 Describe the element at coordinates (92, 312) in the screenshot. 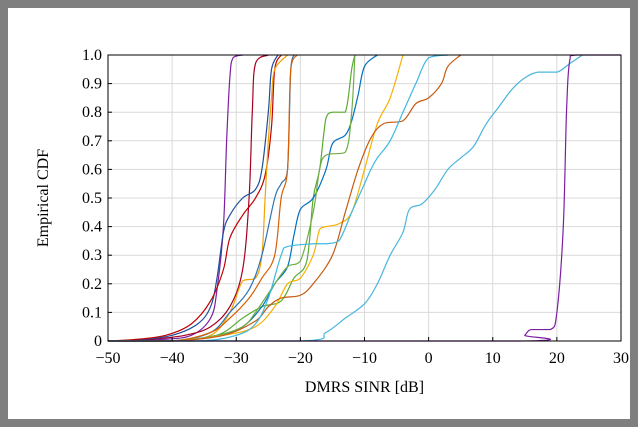

I see `y-tick-label: 0.1` at that location.